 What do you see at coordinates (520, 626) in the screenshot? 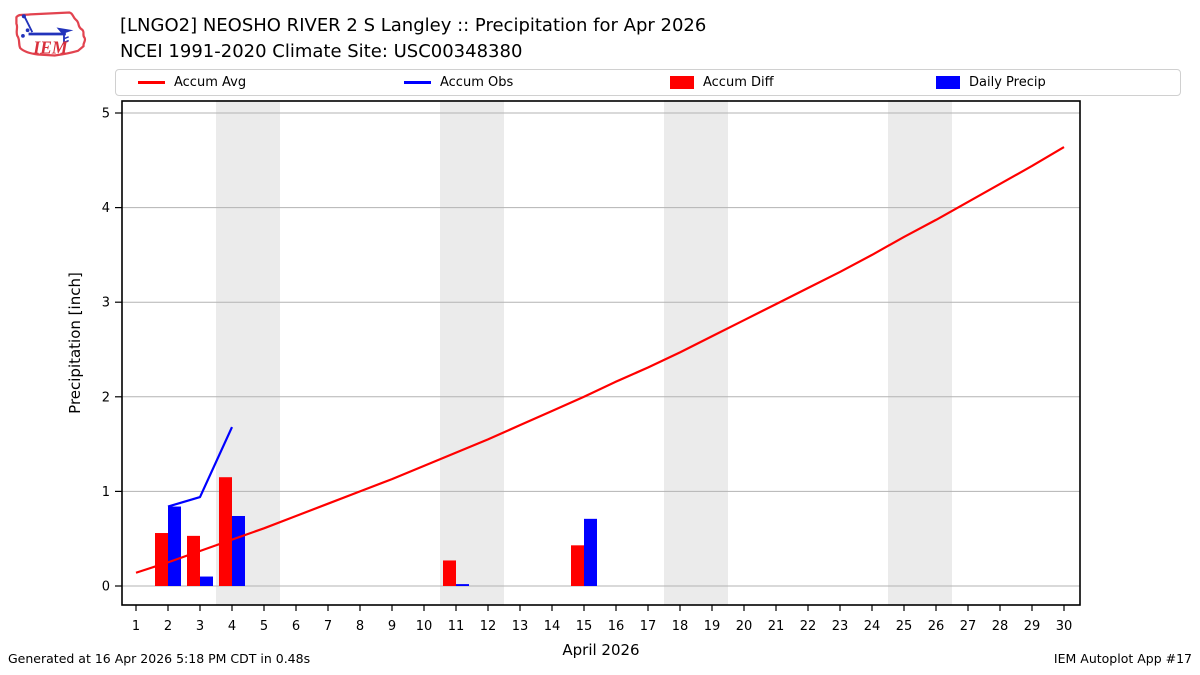
I see `x-tick-label: 13` at bounding box center [520, 626].